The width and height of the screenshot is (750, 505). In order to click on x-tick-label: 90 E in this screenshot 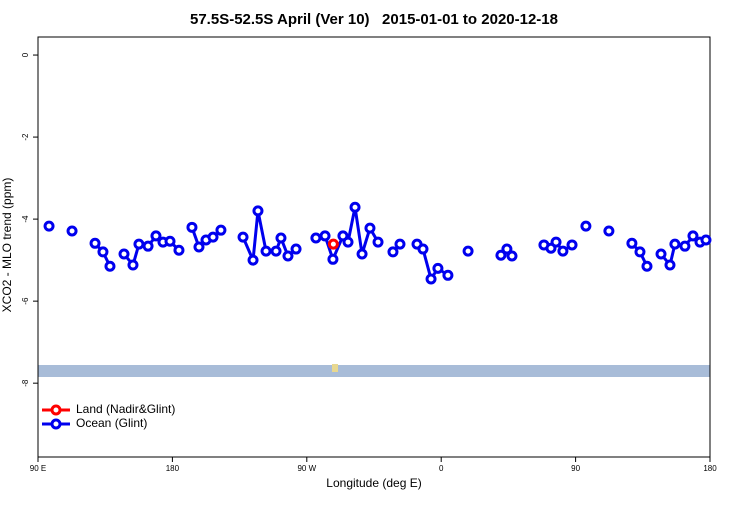, I will do `click(38, 468)`.